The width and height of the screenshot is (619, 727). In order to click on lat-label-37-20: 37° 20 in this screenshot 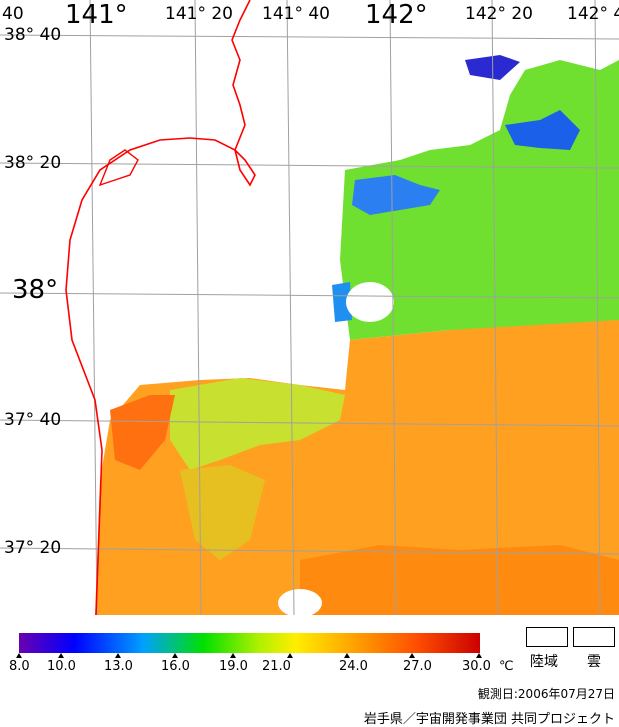, I will do `click(33, 548)`.